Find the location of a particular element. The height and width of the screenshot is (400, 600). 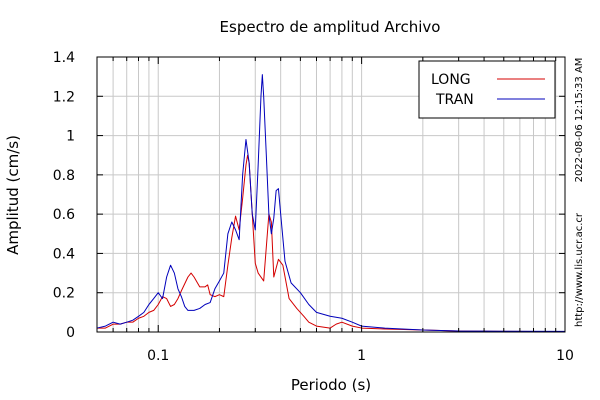

y-tick-label: 0.8 is located at coordinates (64, 176).